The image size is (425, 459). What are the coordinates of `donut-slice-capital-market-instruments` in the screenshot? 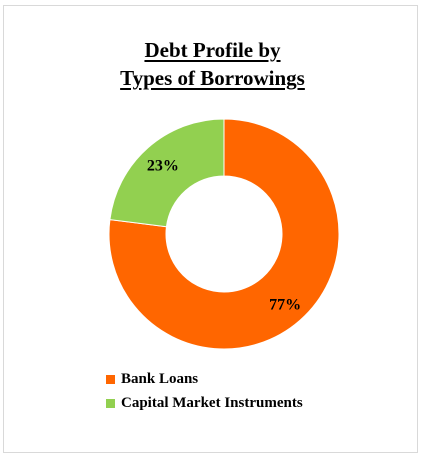 It's located at (167, 173).